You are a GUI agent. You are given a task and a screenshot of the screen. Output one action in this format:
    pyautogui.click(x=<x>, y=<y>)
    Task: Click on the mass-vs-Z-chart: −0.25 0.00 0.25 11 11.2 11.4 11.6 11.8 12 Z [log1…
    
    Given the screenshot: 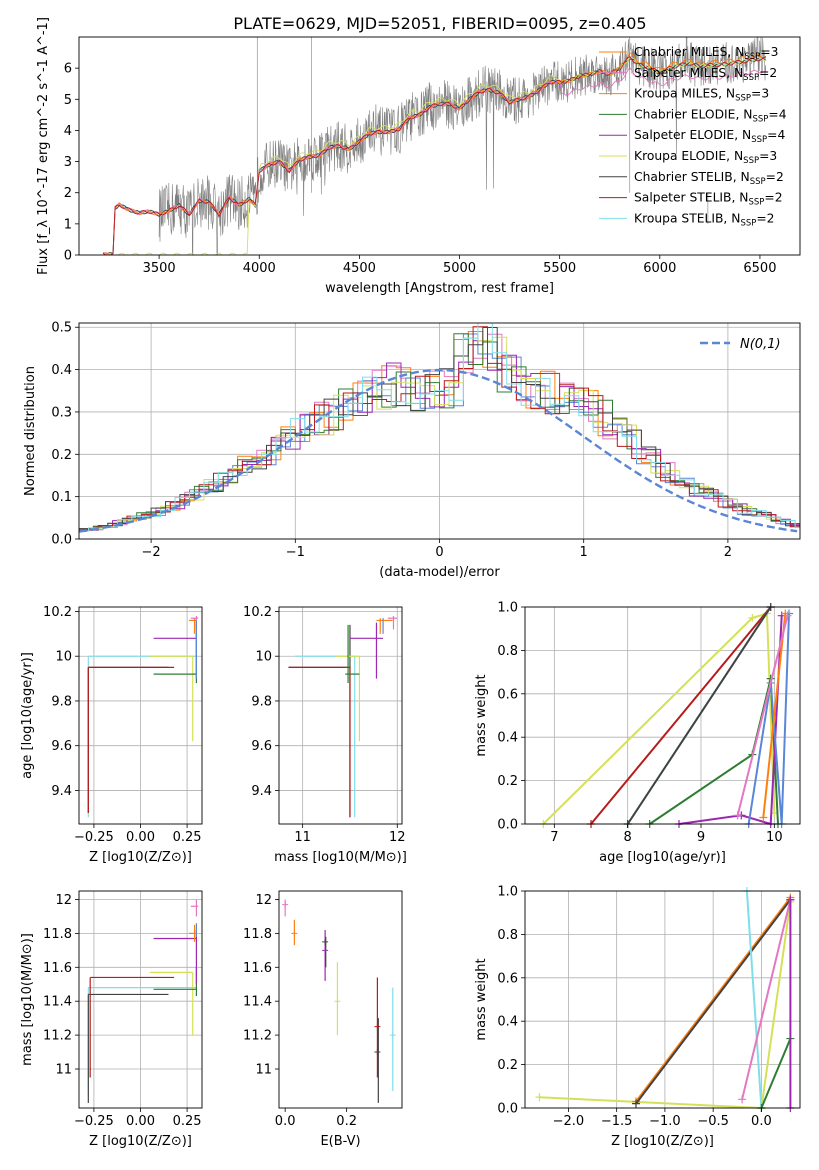 What is the action you would take?
    pyautogui.click(x=111, y=1019)
    